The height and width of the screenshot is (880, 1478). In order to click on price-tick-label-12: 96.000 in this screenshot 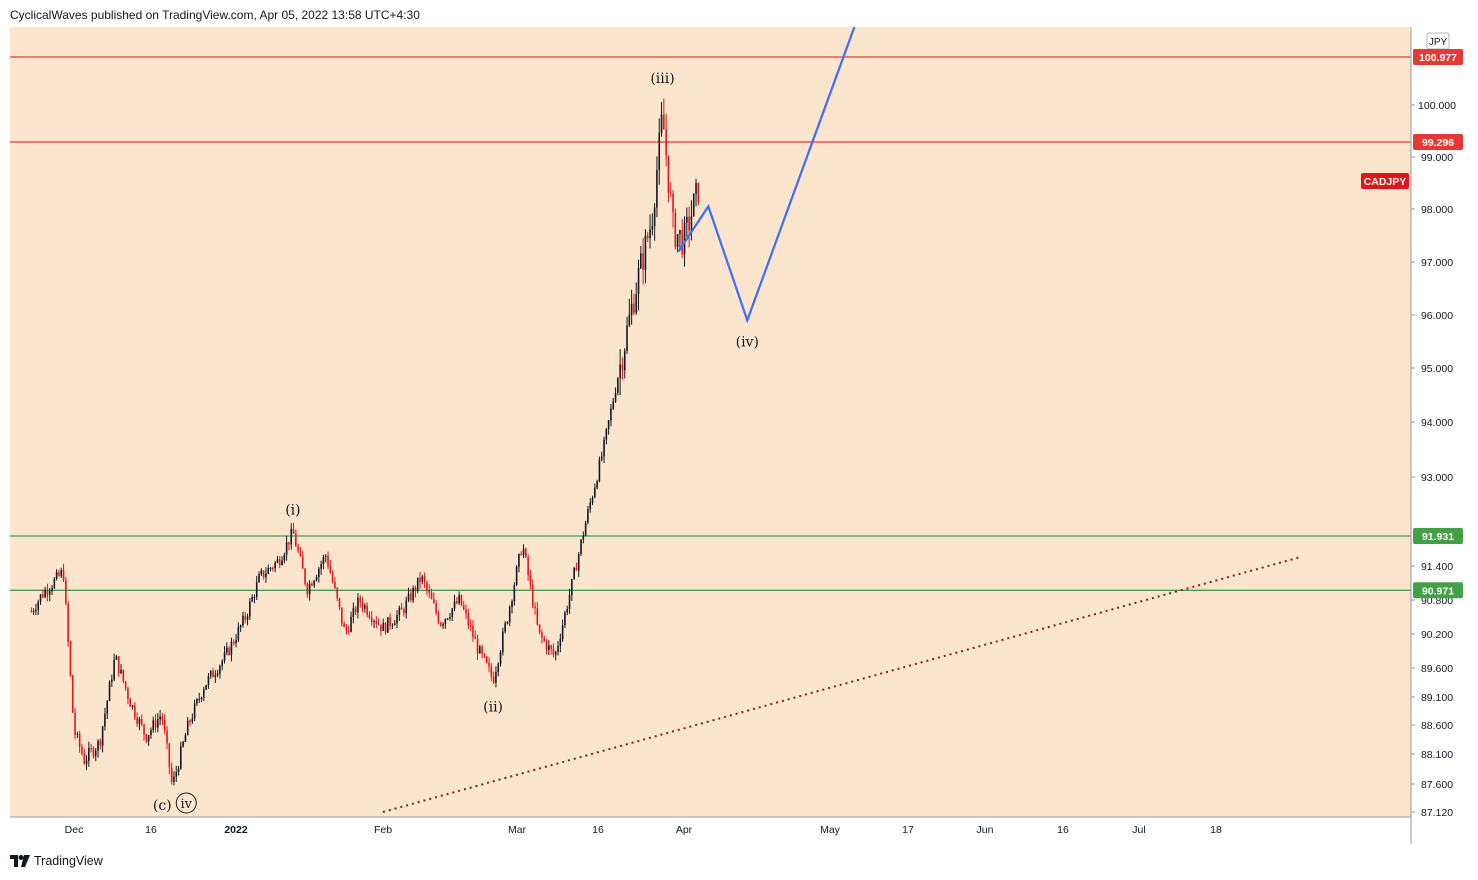, I will do `click(1437, 316)`.